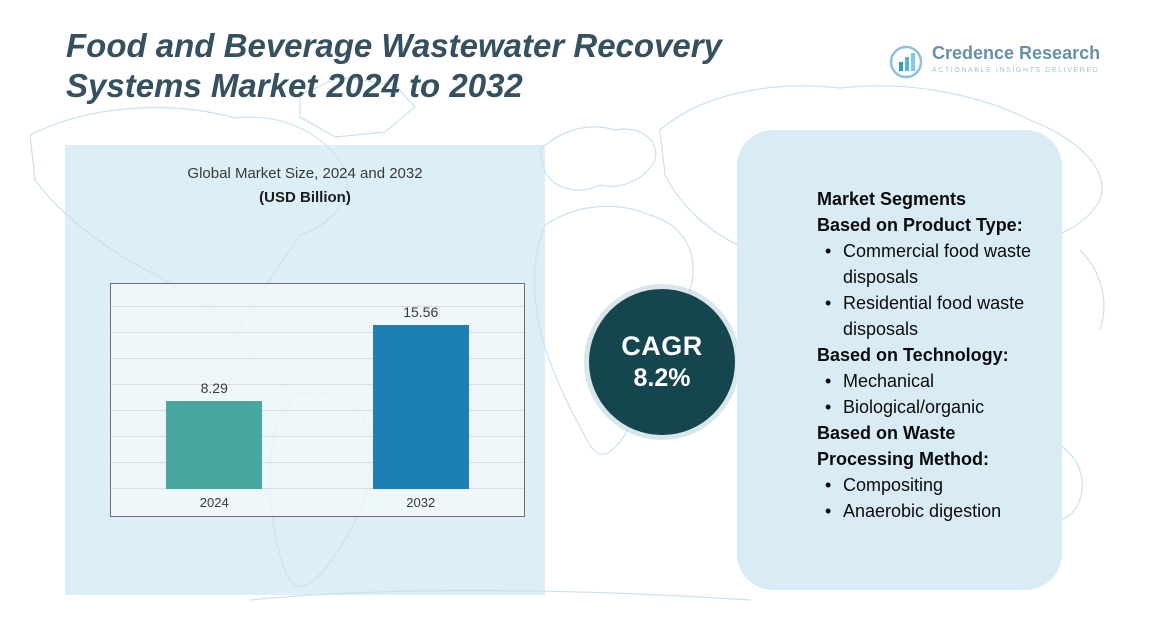  What do you see at coordinates (931, 511) in the screenshot?
I see `segment-item: Anaerobic digestion` at bounding box center [931, 511].